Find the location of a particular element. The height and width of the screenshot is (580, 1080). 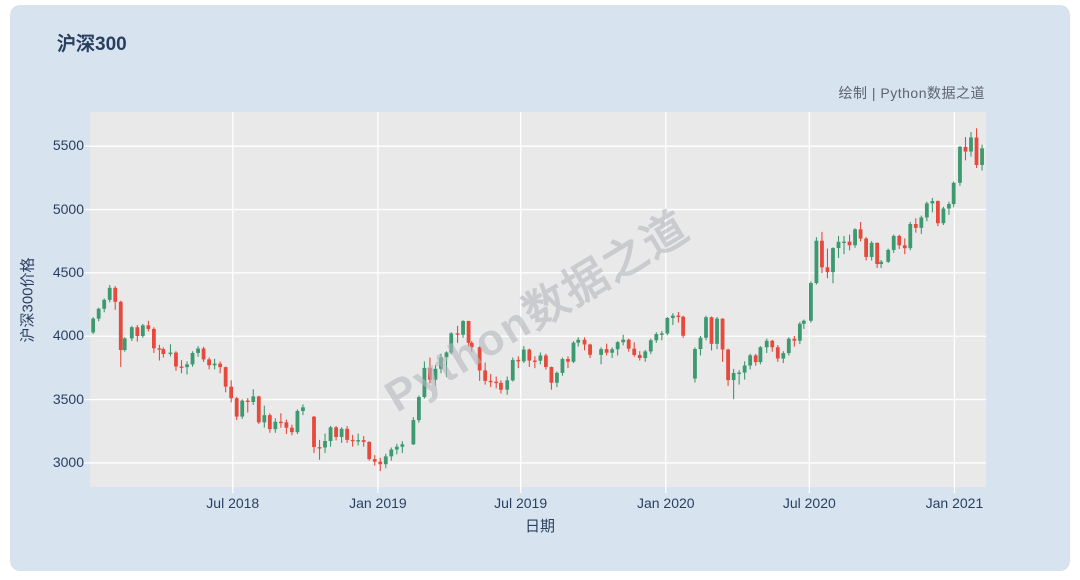

y-axis-title: 沪深300价格 is located at coordinates (28, 300).